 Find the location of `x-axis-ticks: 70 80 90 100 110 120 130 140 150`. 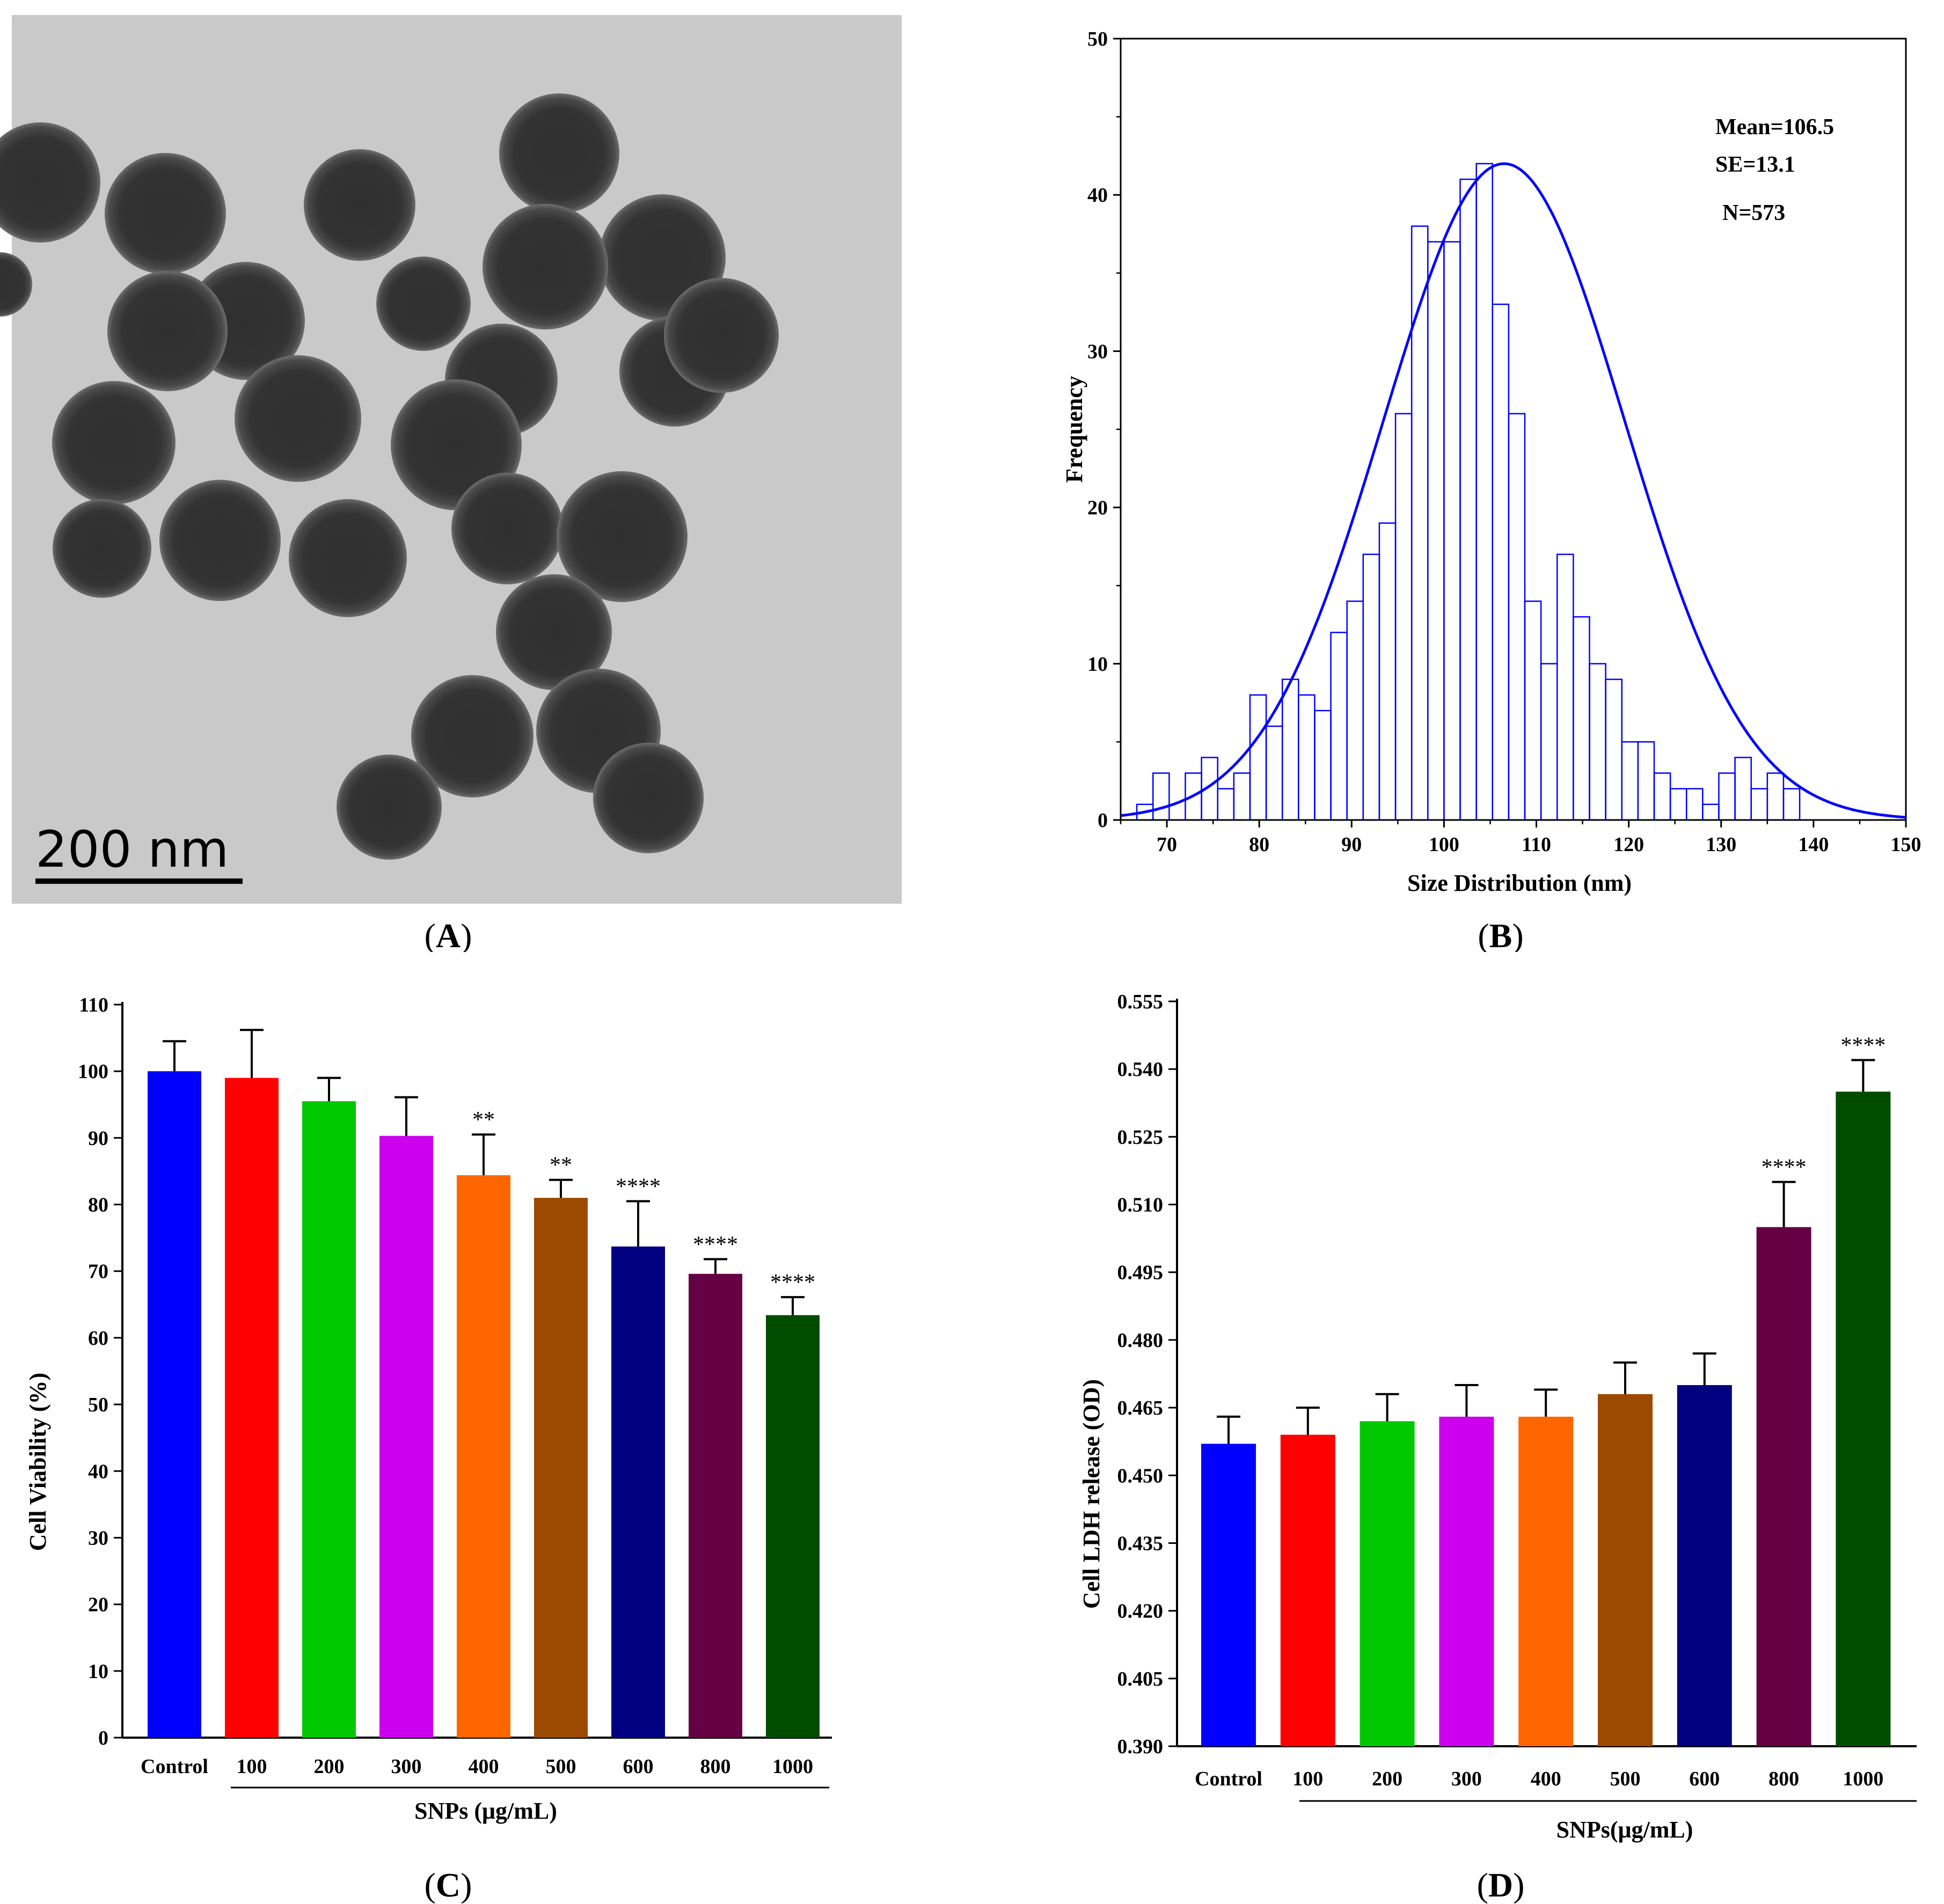

x-axis-ticks: 70 80 90 100 110 120 130 140 150 is located at coordinates (1521, 838).